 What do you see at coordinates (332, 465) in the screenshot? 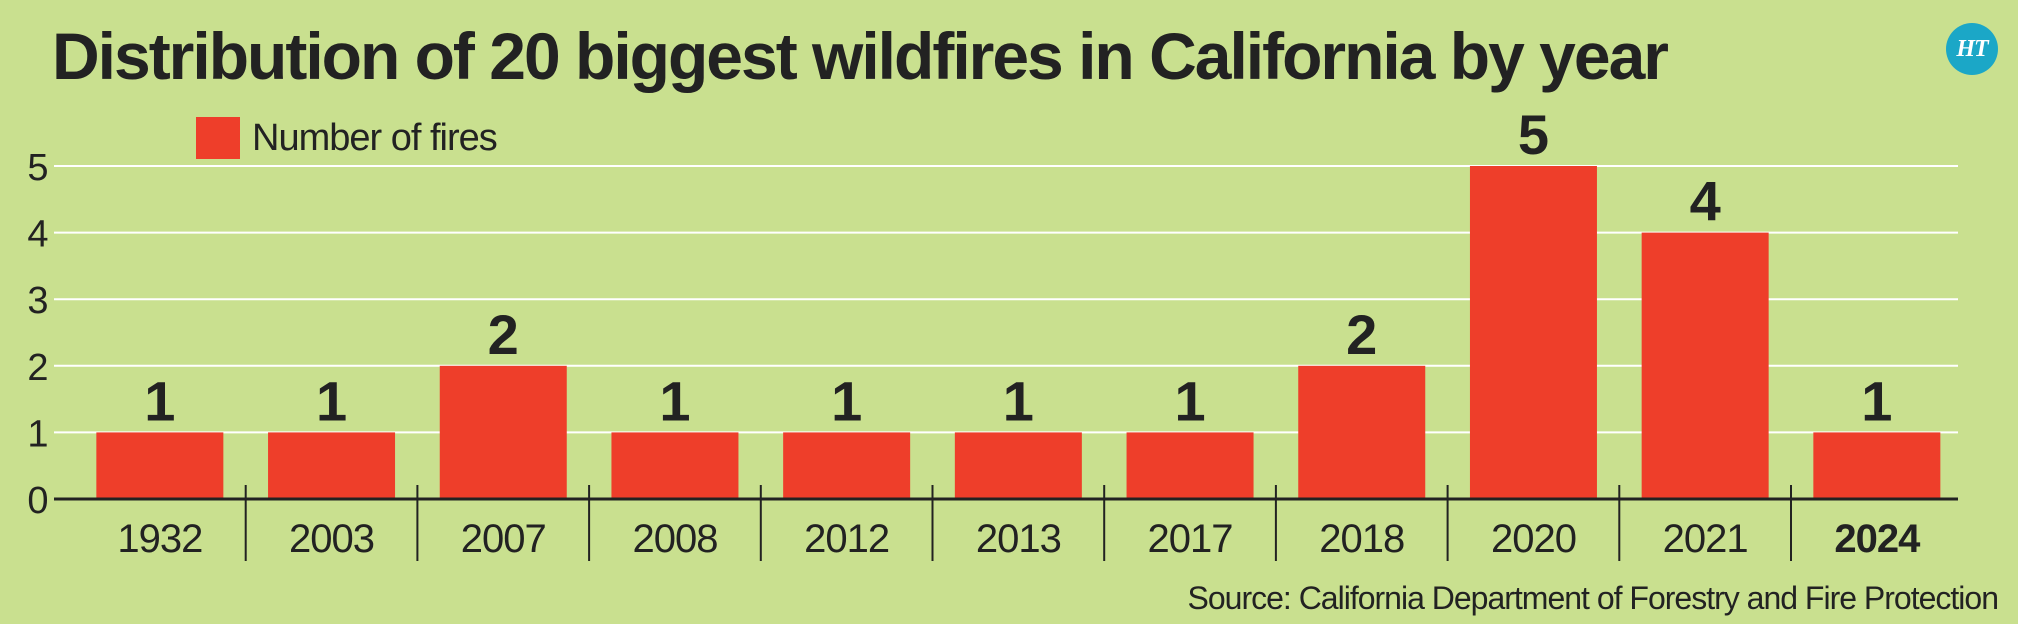
I see `bar-2003` at bounding box center [332, 465].